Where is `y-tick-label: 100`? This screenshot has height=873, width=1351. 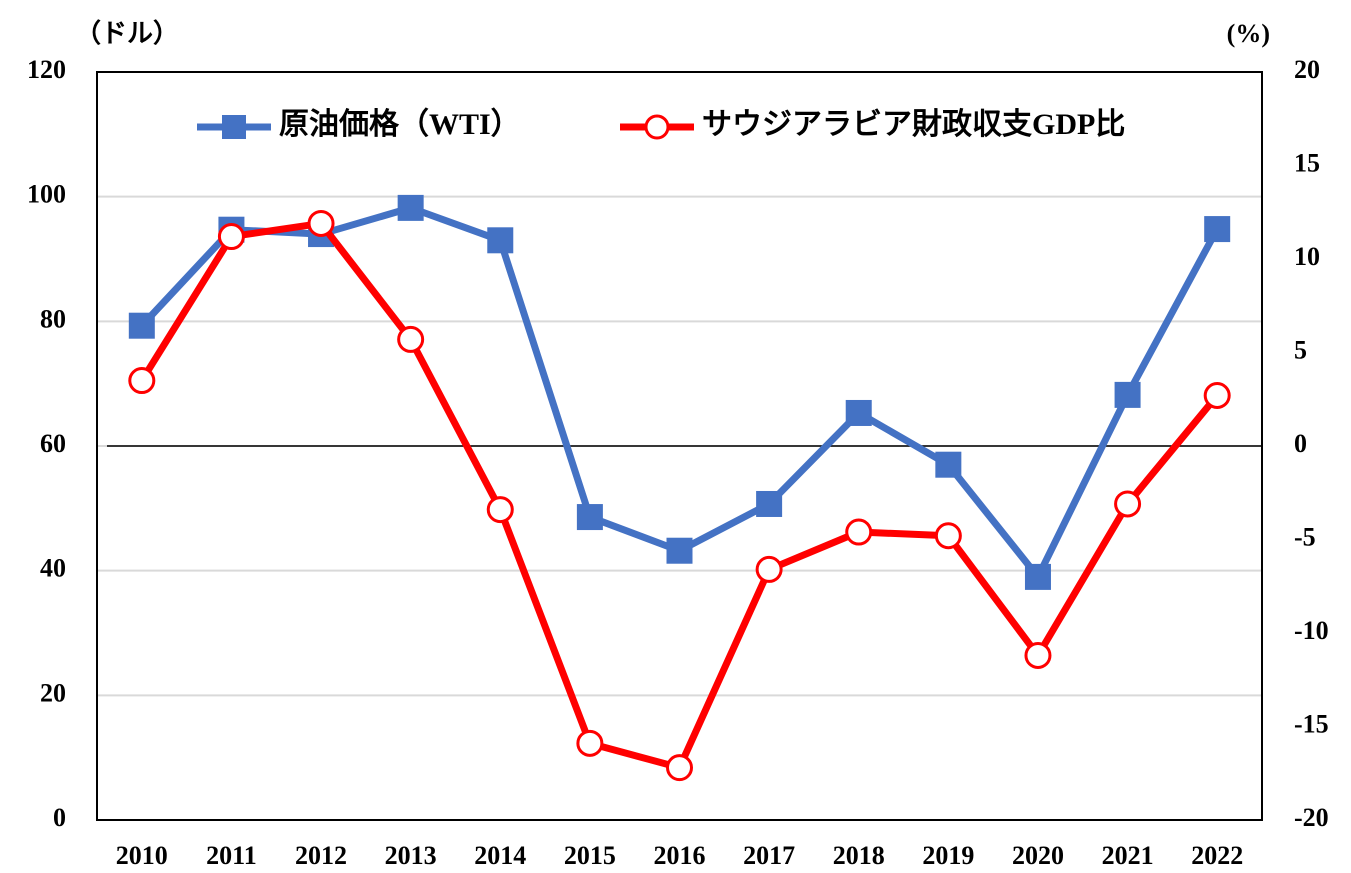
y-tick-label: 100 is located at coordinates (46, 194).